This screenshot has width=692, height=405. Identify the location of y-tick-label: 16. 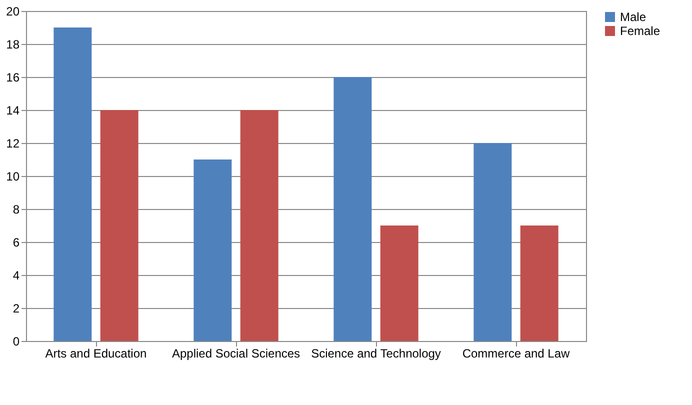
(13, 77).